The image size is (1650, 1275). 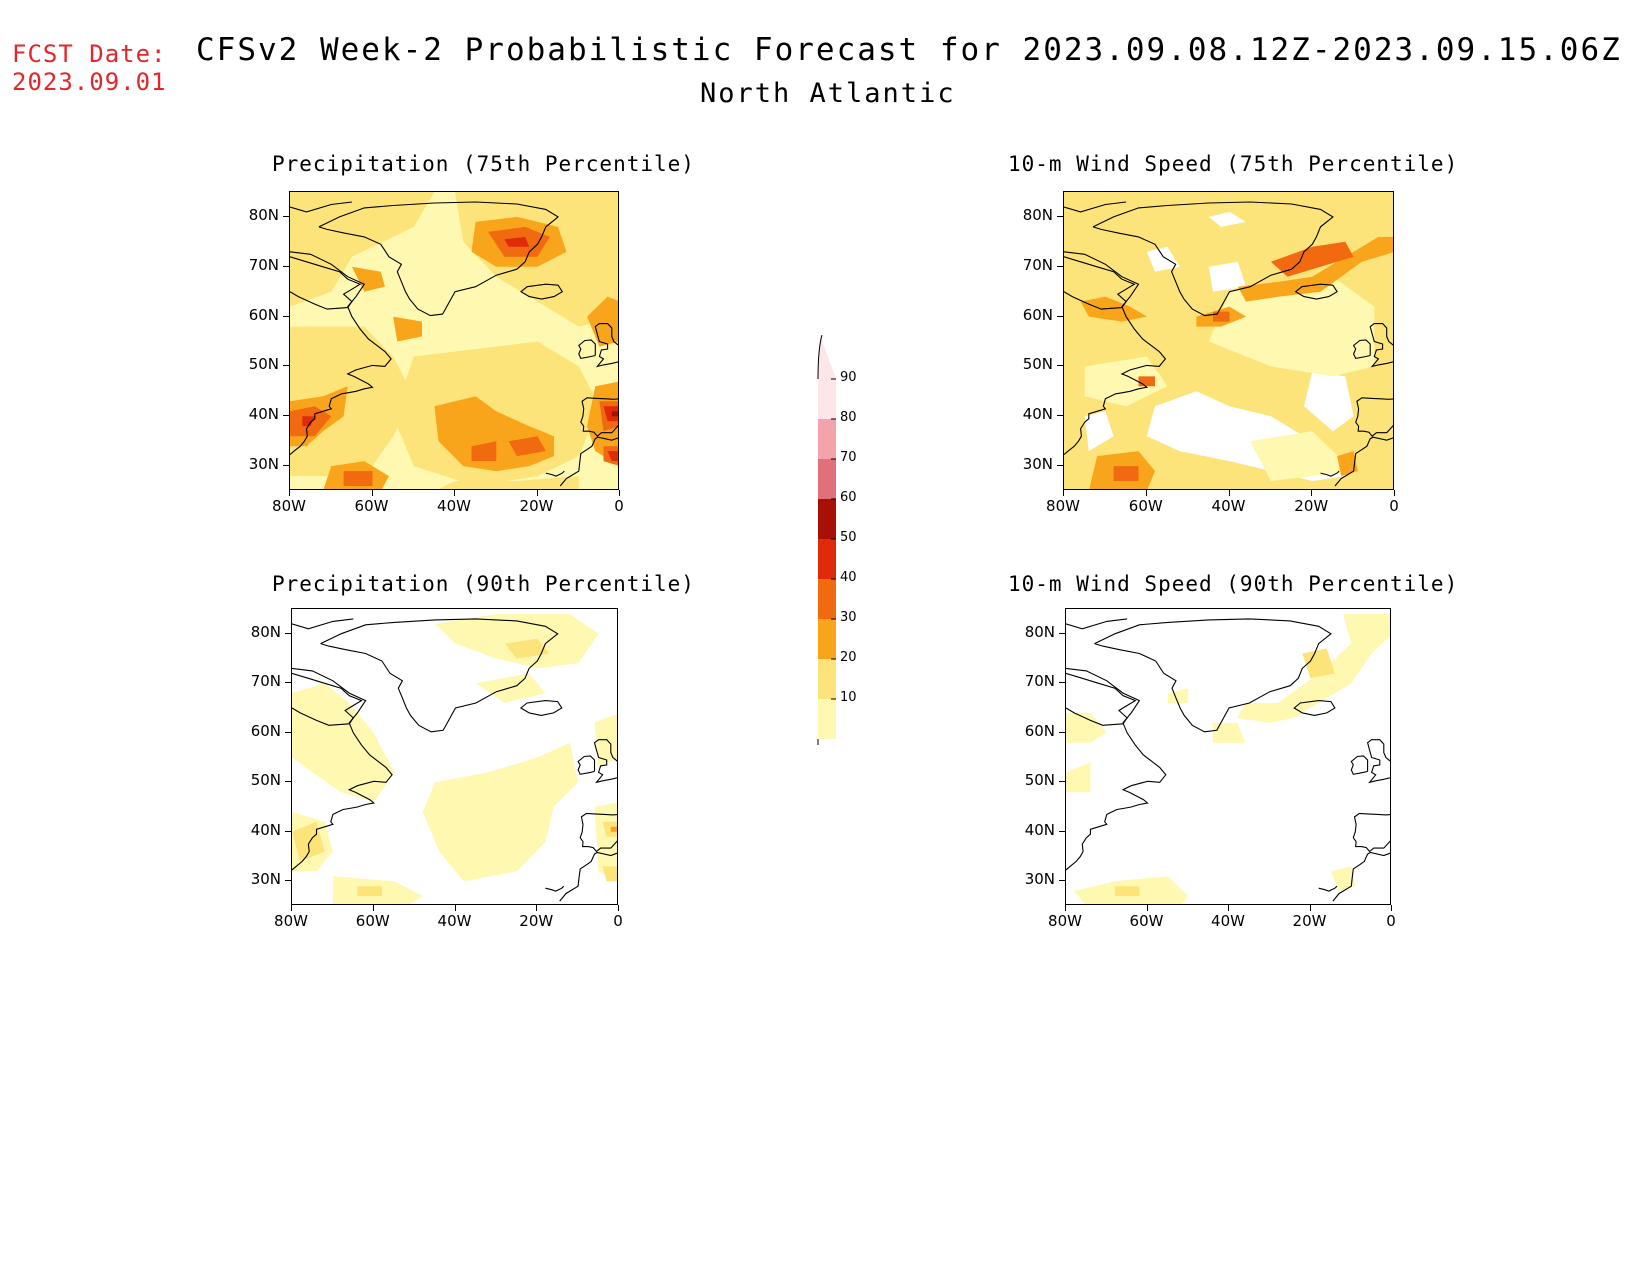 What do you see at coordinates (848, 497) in the screenshot?
I see `colorbar-label: 60` at bounding box center [848, 497].